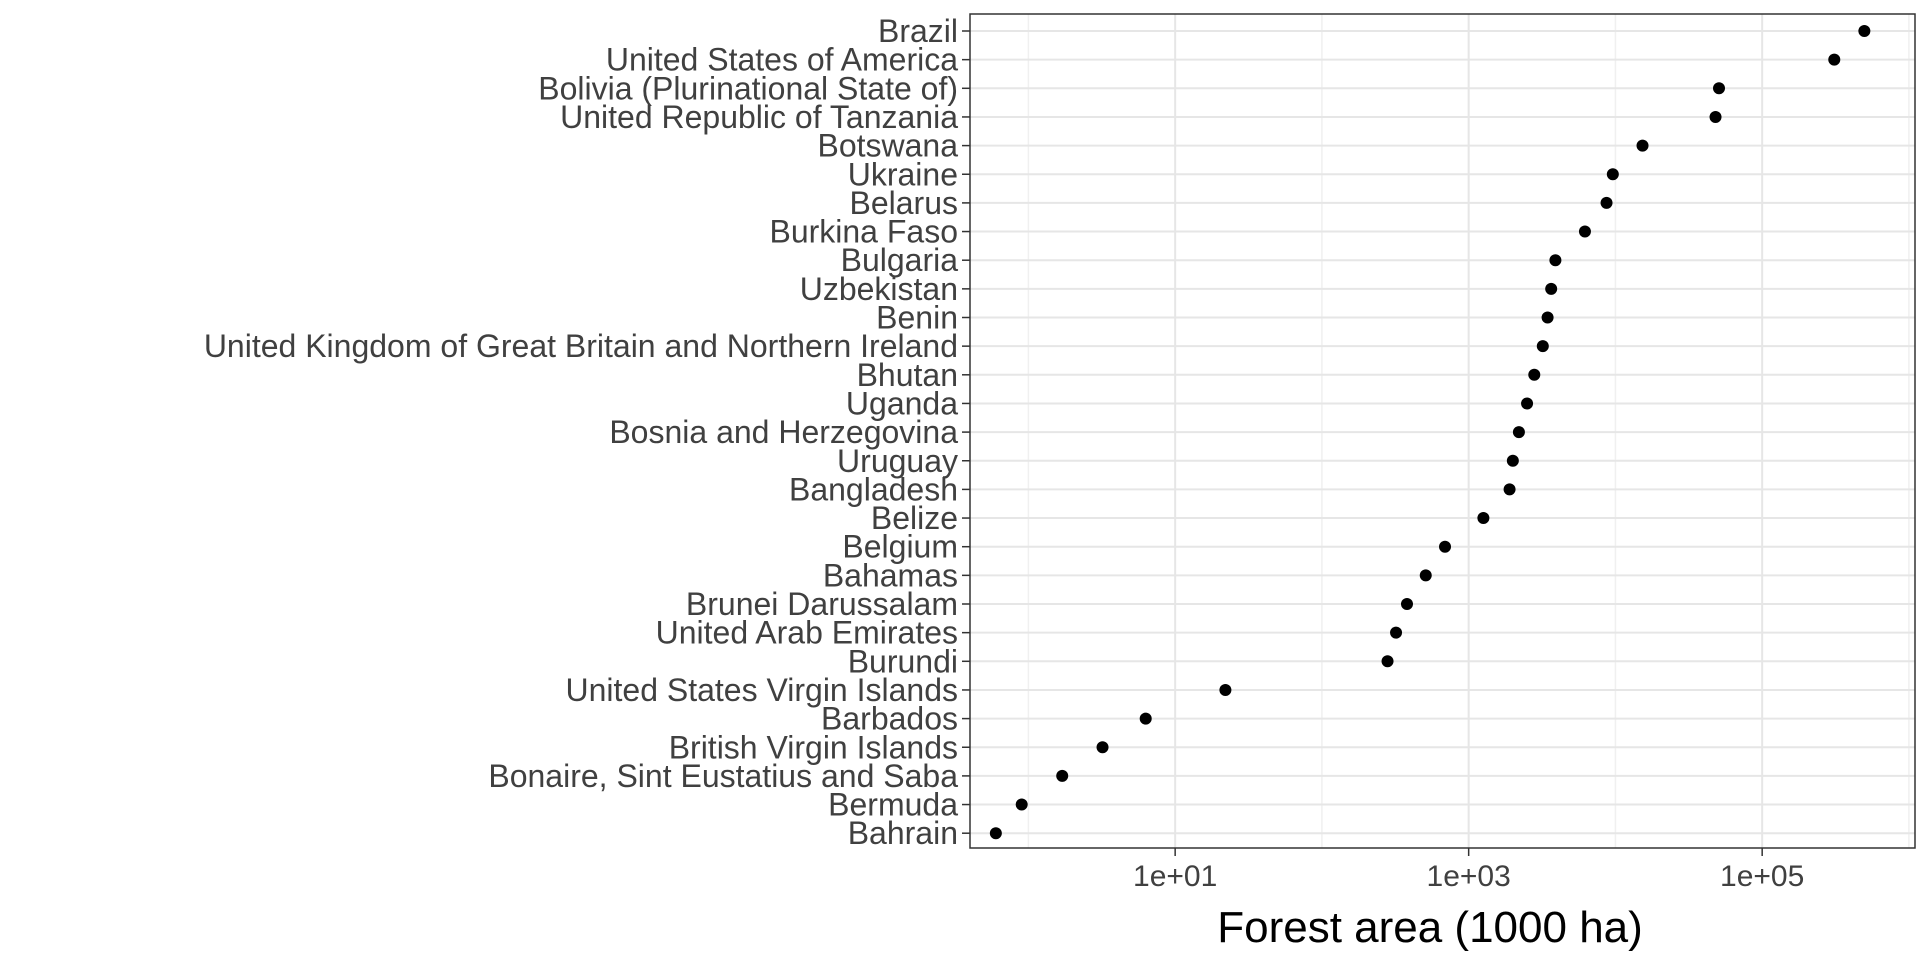  I want to click on y-tick-label: Bahrain, so click(903, 833).